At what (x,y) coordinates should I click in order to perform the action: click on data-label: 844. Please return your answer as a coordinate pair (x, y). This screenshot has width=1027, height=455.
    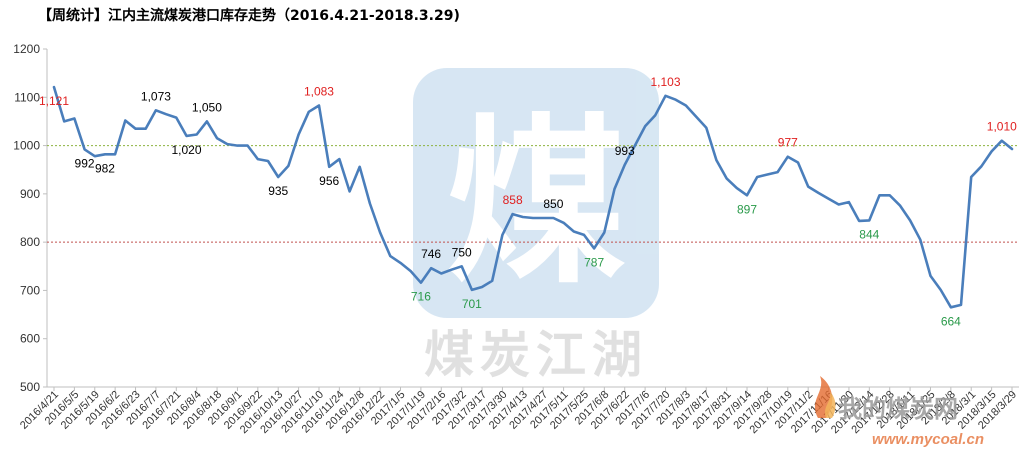
    Looking at the image, I should click on (869, 234).